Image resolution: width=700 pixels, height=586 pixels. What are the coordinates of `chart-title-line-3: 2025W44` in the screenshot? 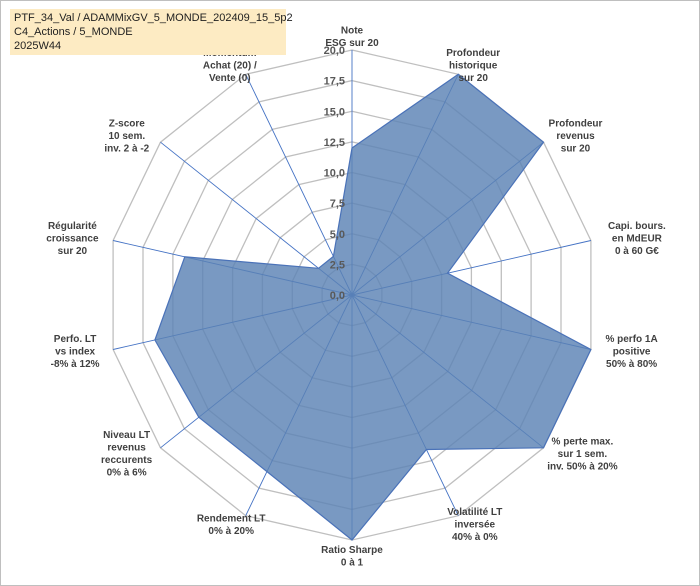 It's located at (38, 46).